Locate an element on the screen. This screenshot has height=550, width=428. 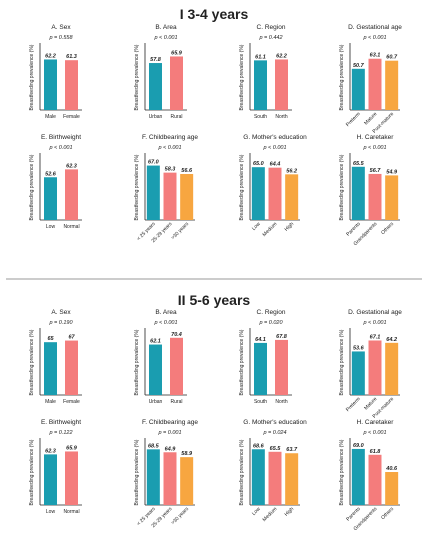
p-value: p = 0.190 is located at coordinates (60, 323).